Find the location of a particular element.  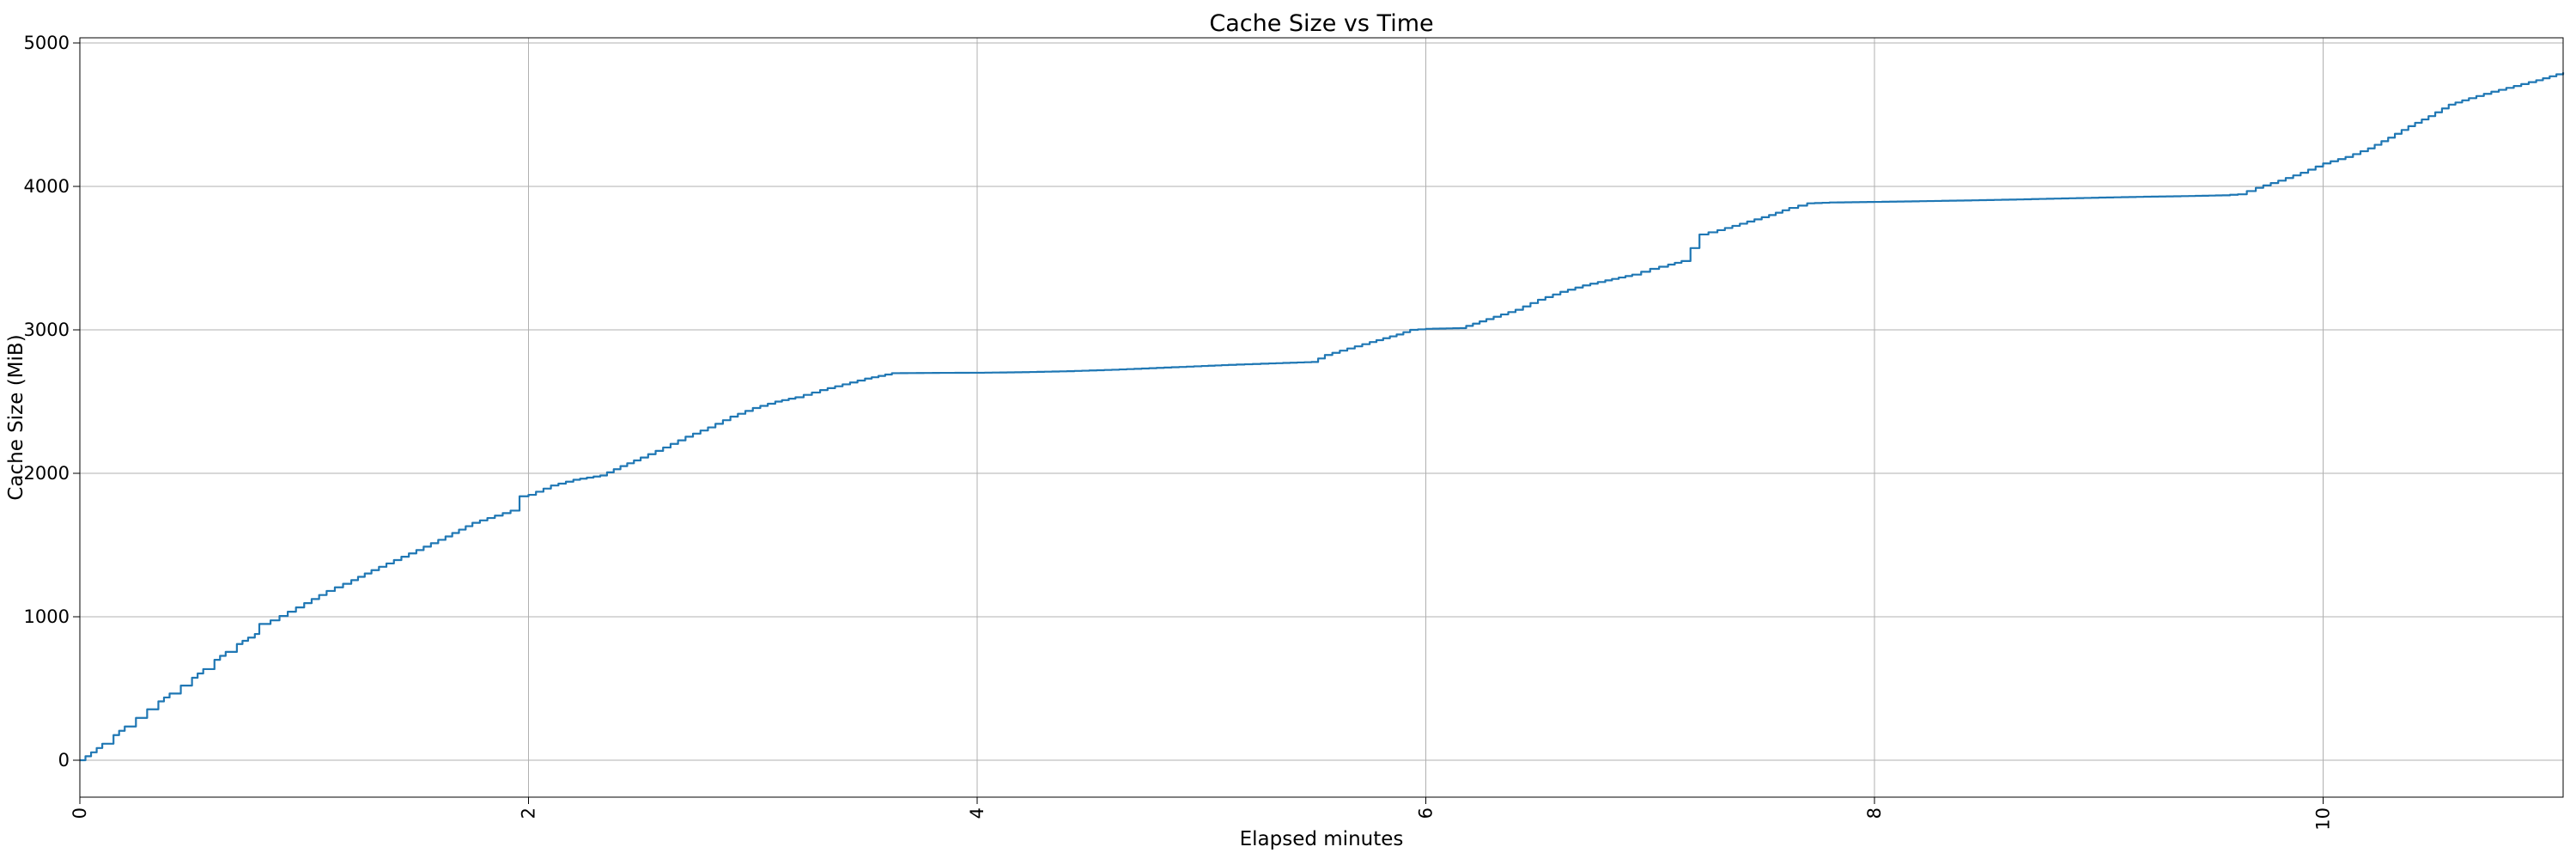

x-tick-label: 0 is located at coordinates (80, 813).